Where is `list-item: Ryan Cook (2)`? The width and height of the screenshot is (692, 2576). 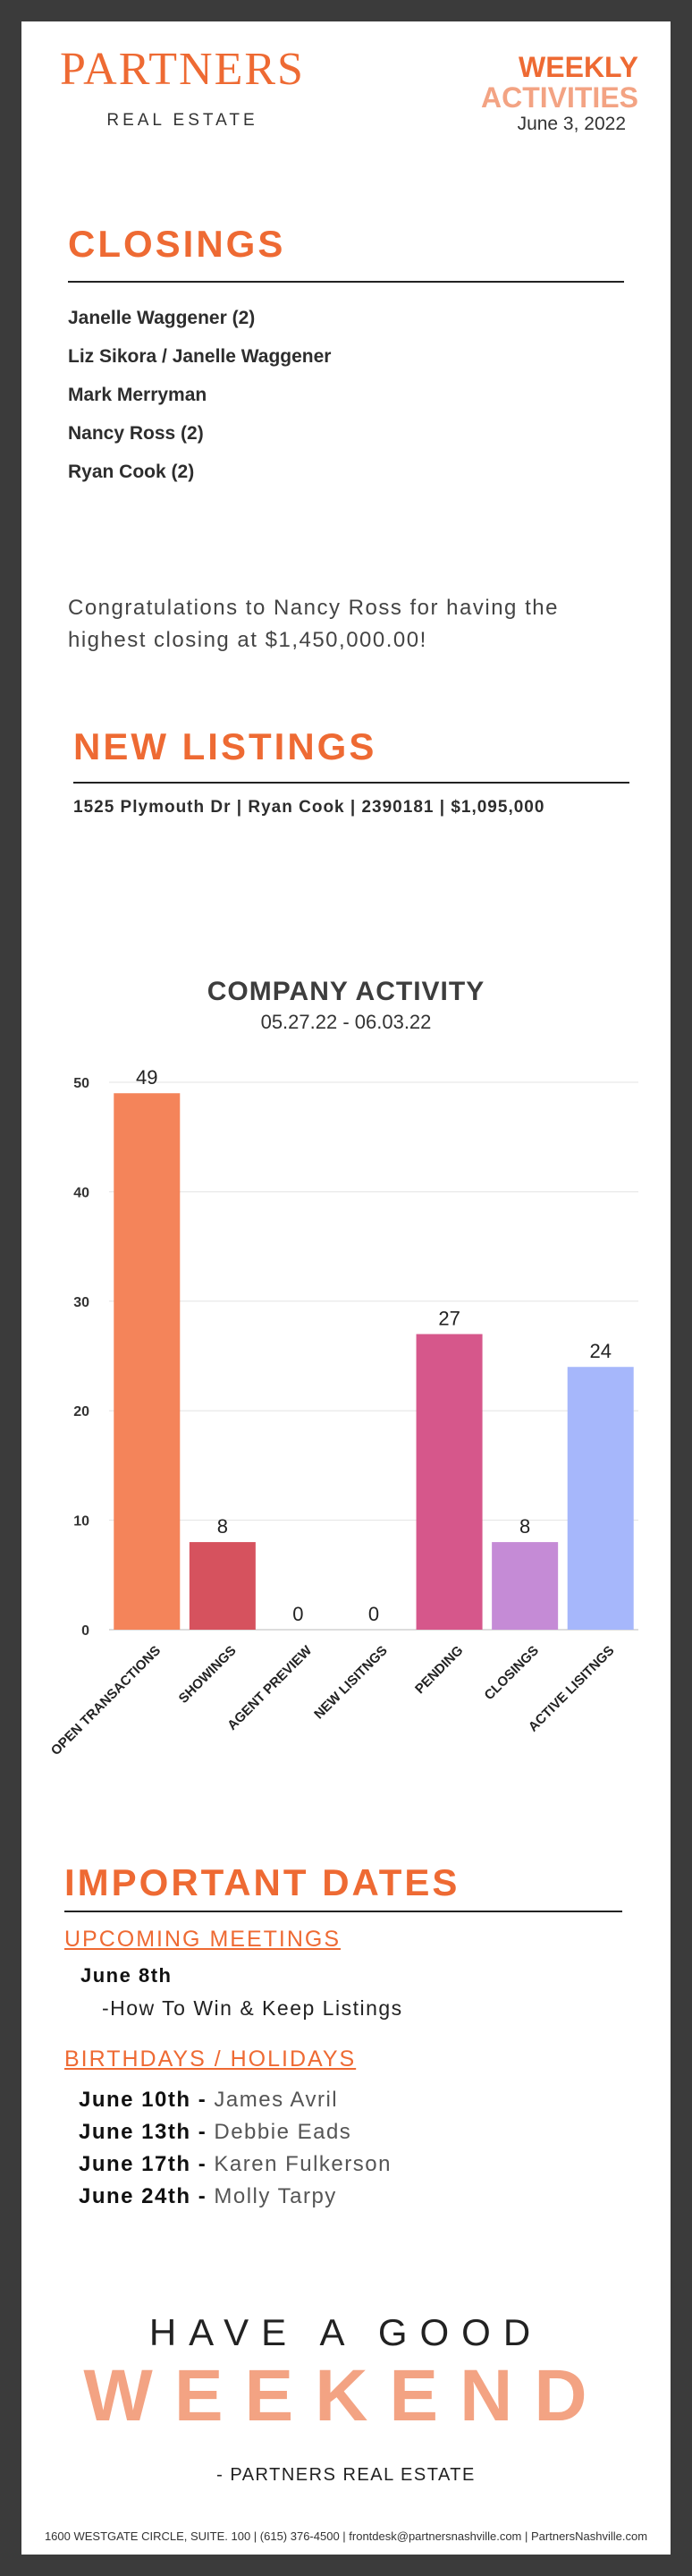 list-item: Ryan Cook (2) is located at coordinates (132, 472).